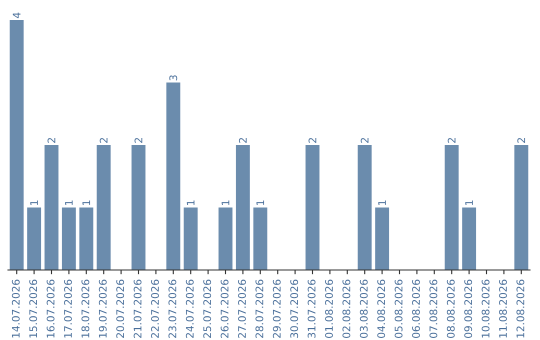 The width and height of the screenshot is (540, 340). I want to click on x-tick-label: 30.07.2026, so click(294, 309).